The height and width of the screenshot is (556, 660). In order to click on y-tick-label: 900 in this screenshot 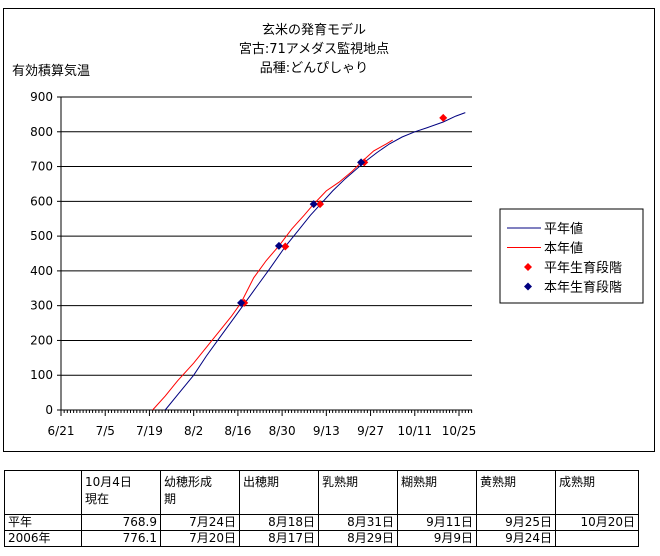, I will do `click(41, 97)`.